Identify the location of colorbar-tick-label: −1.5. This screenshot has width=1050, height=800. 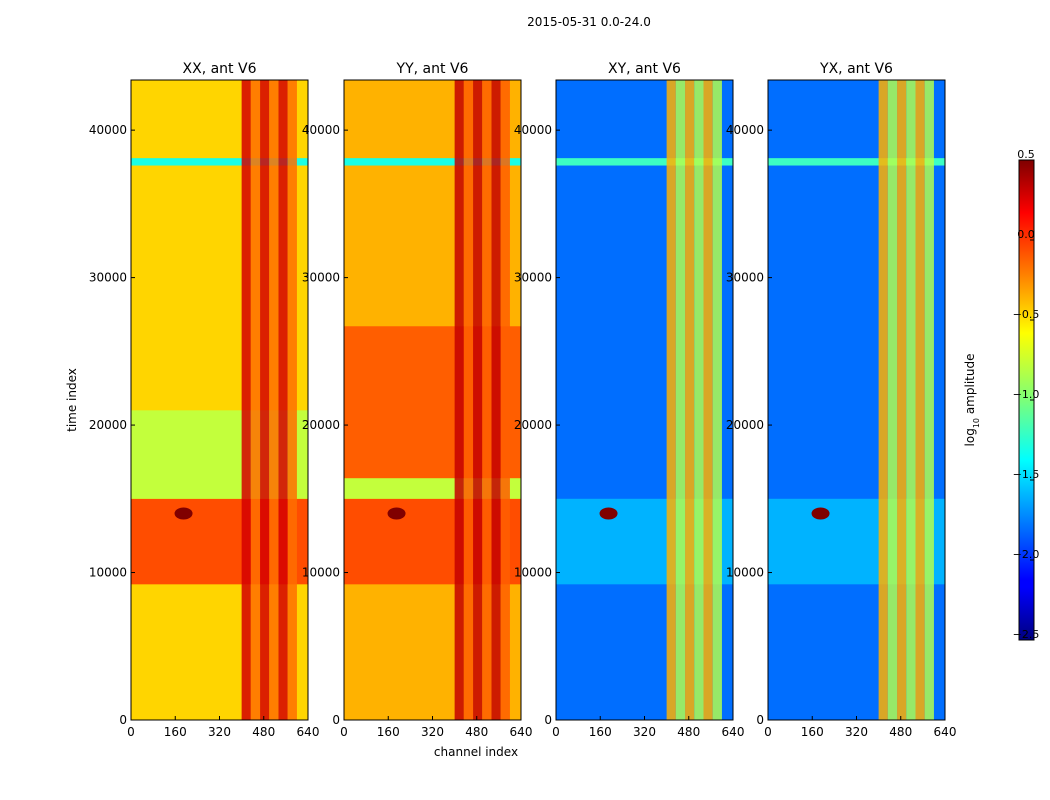
(1026, 474).